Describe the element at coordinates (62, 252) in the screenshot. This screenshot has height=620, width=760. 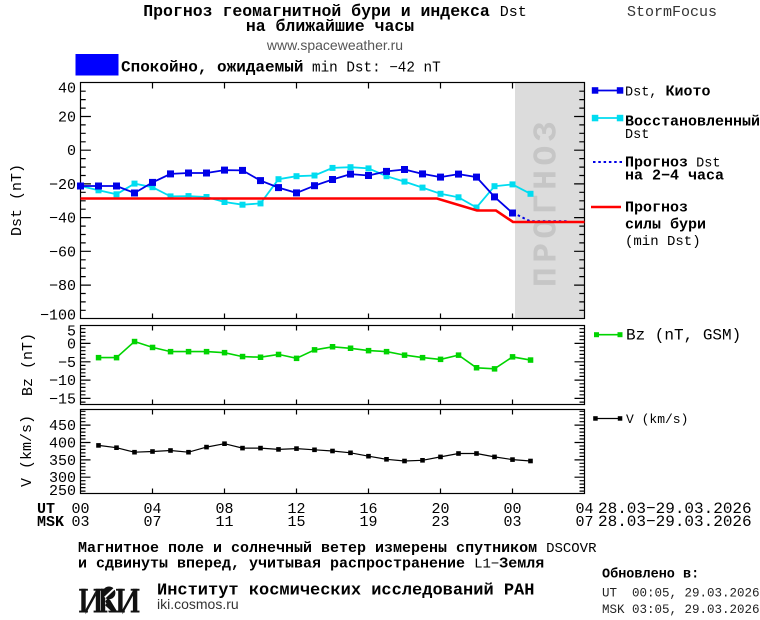
I see `svg-text: −60` at that location.